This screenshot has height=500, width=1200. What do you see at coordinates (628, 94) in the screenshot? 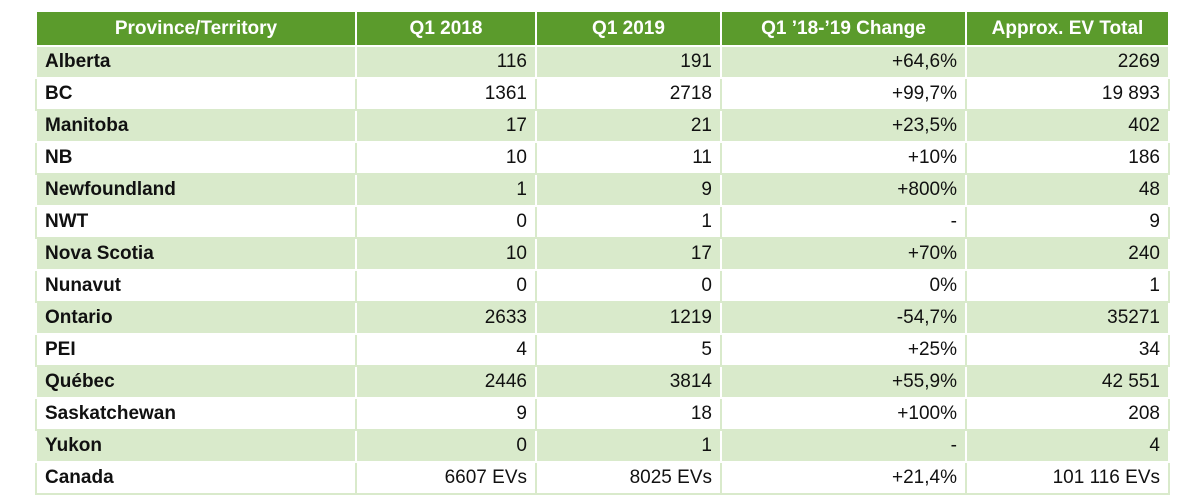
I see `table-cell: 2718` at bounding box center [628, 94].